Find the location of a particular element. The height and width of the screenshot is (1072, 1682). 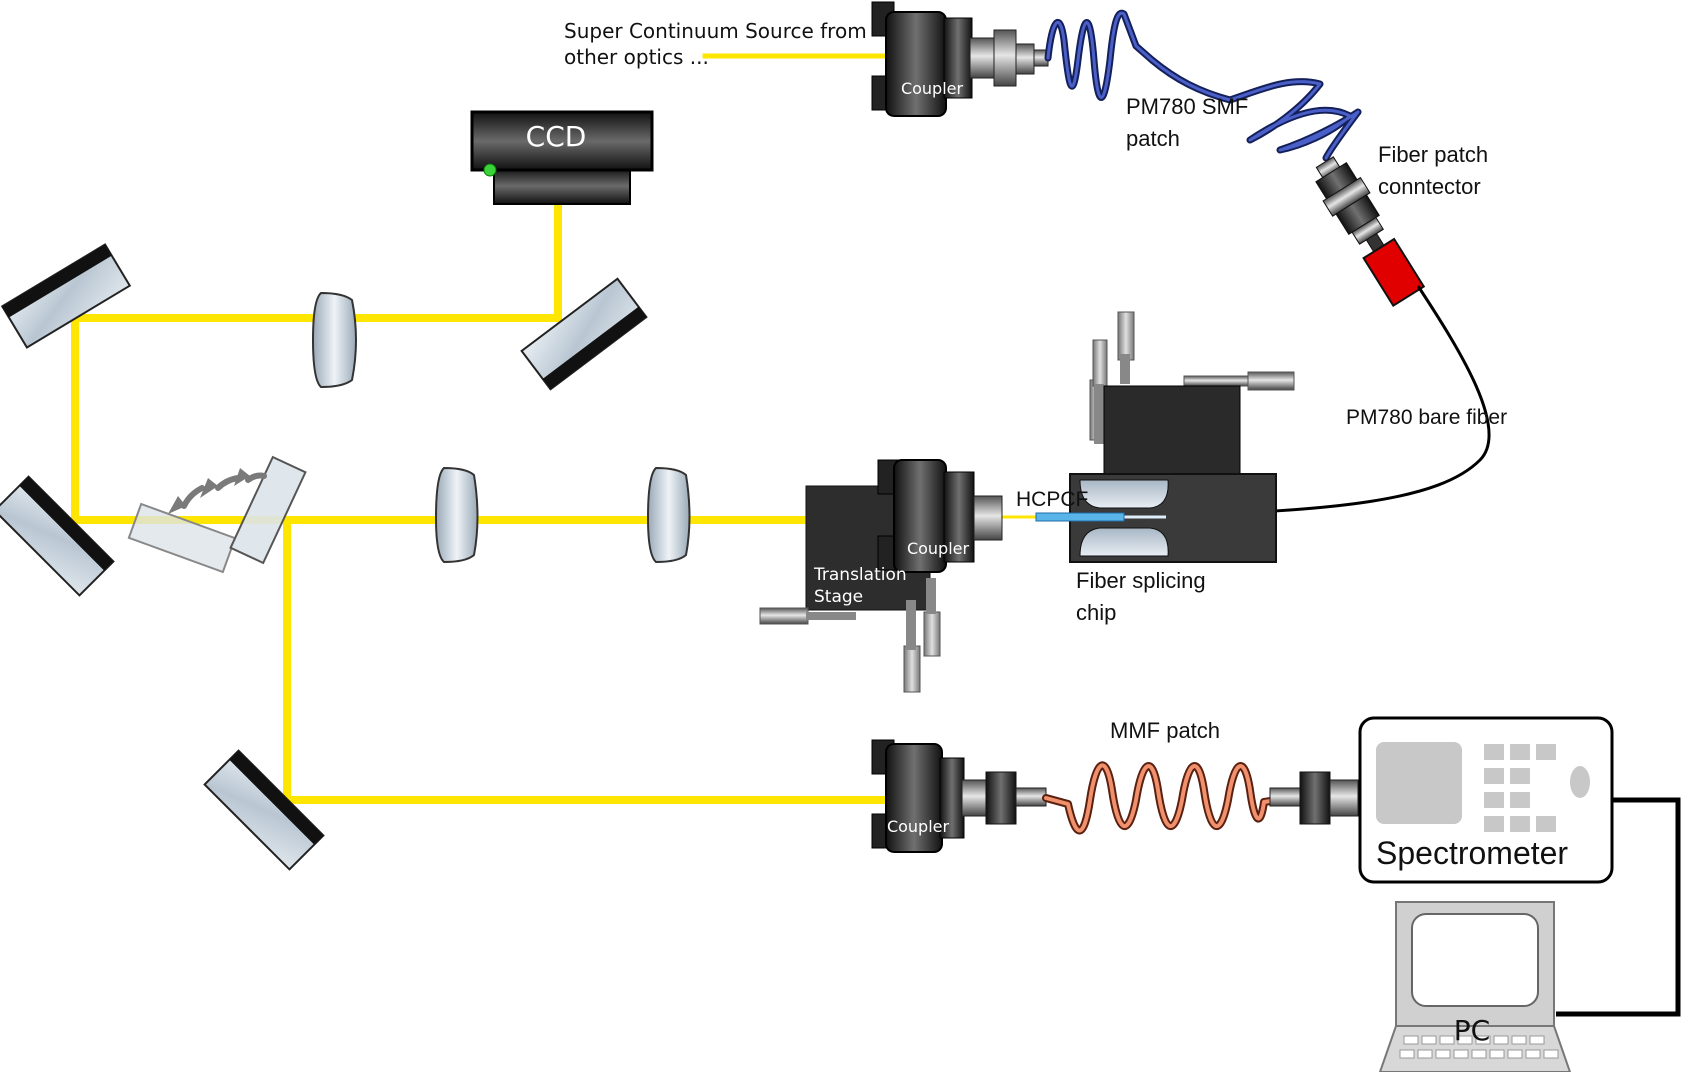

spectrometer is located at coordinates (1486, 800).